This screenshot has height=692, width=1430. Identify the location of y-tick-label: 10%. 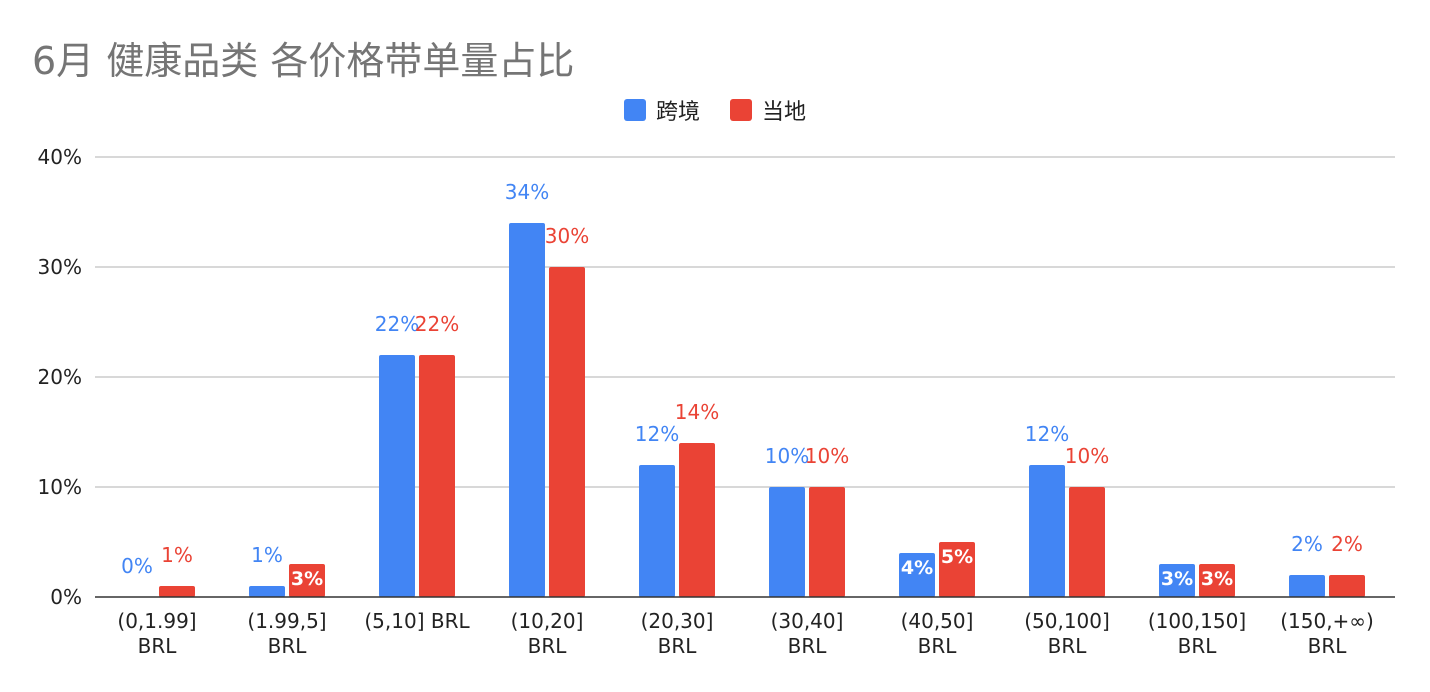
(60, 487).